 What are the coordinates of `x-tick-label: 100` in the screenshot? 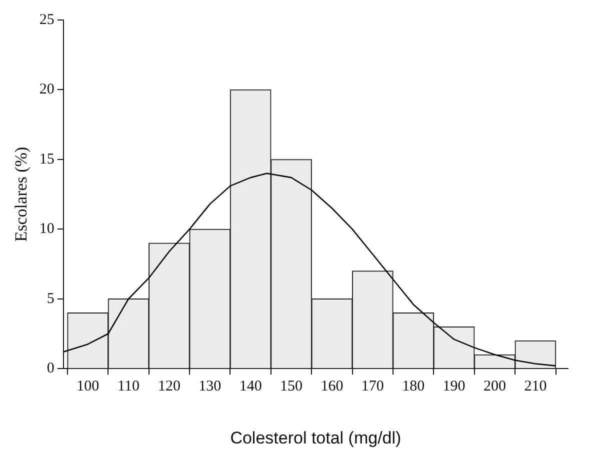 It's located at (88, 386).